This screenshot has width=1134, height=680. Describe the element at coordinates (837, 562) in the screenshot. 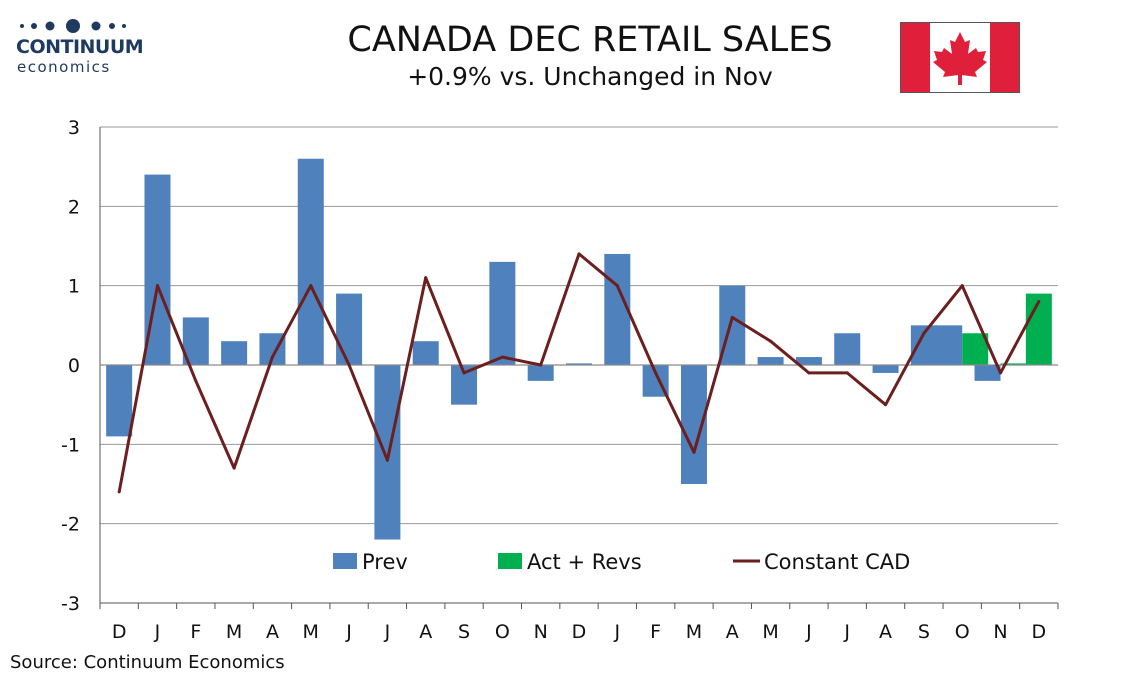

I see `legend-label-line: Constant CAD` at that location.